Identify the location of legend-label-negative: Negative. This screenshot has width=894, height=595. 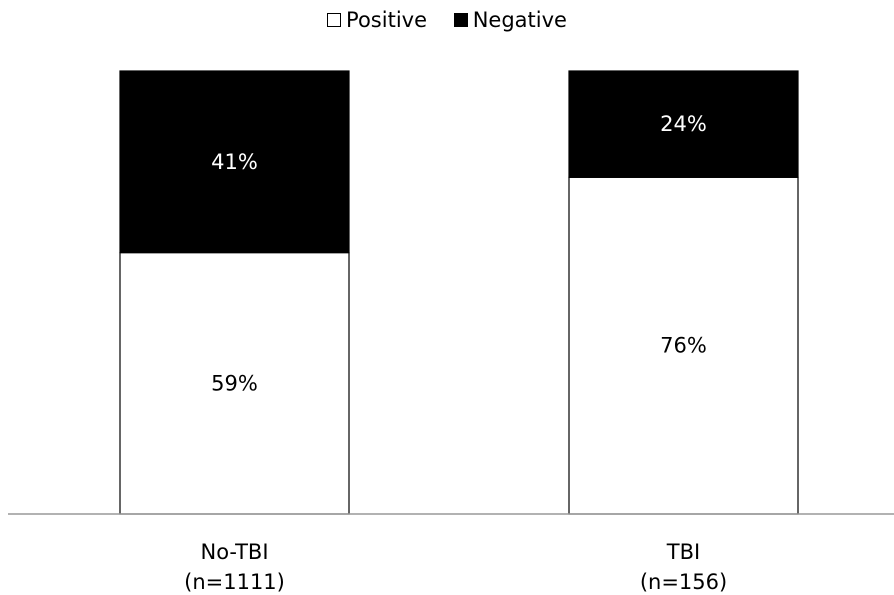
(519, 20).